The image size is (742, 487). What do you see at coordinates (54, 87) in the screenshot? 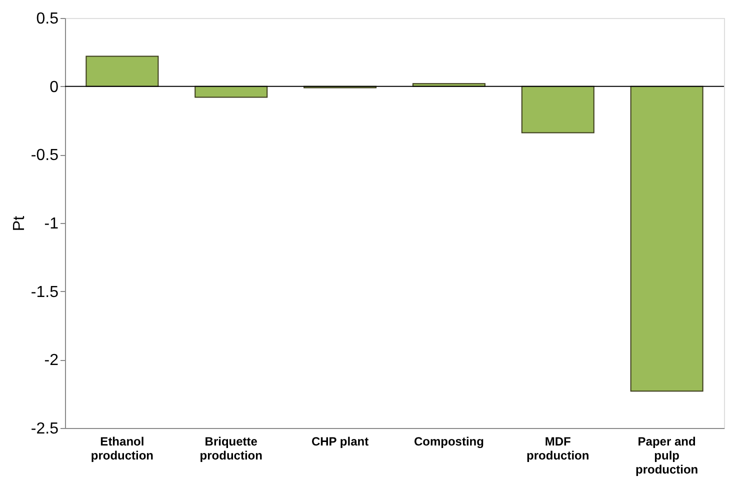
I see `y-tick-label: 0` at bounding box center [54, 87].